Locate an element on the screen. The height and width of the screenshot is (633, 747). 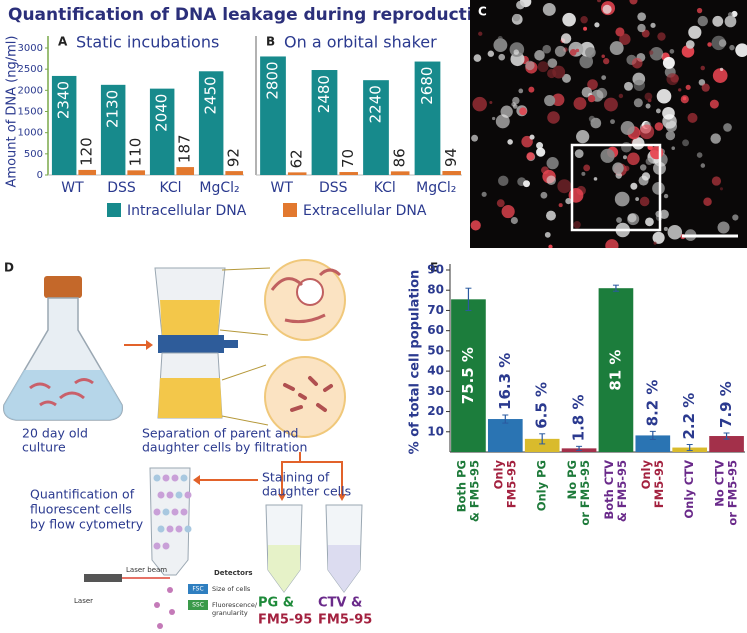
x-tick-label: No CTV is located at coordinates (720, 483).